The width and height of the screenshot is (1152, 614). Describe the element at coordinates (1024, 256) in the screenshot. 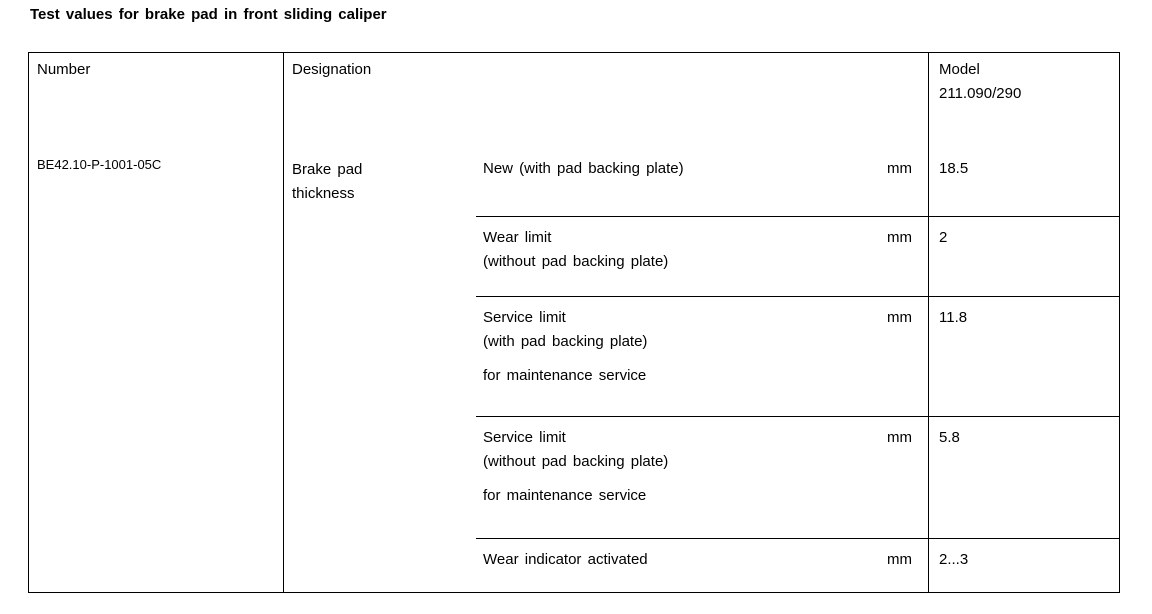

I see `value-cell: 2` at that location.